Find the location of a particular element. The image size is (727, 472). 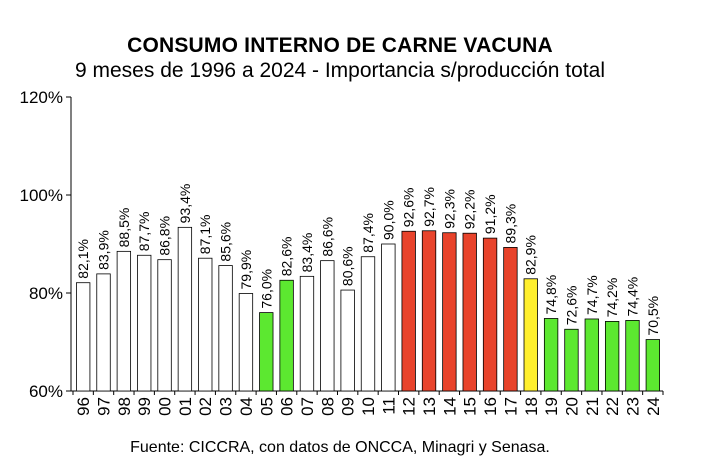

x-tick-label: 02 is located at coordinates (205, 406).